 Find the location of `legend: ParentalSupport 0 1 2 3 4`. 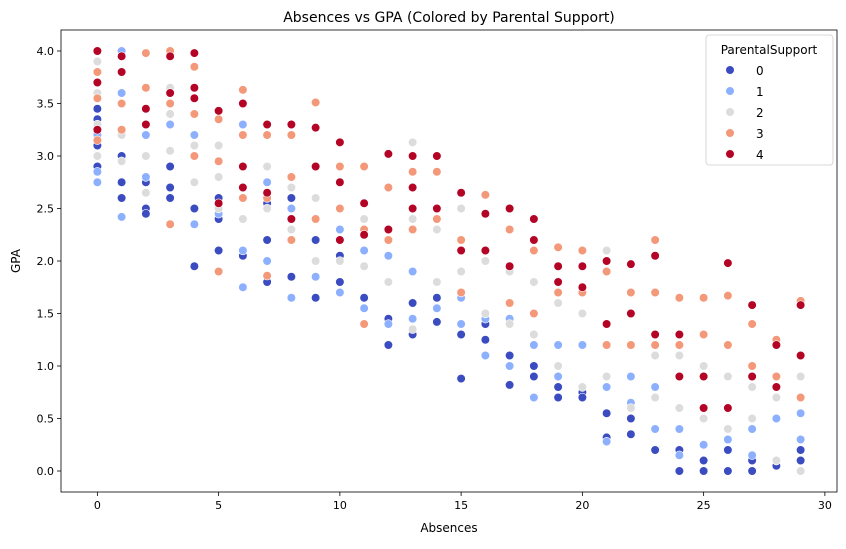

legend: ParentalSupport 0 1 2 3 4 is located at coordinates (769, 100).